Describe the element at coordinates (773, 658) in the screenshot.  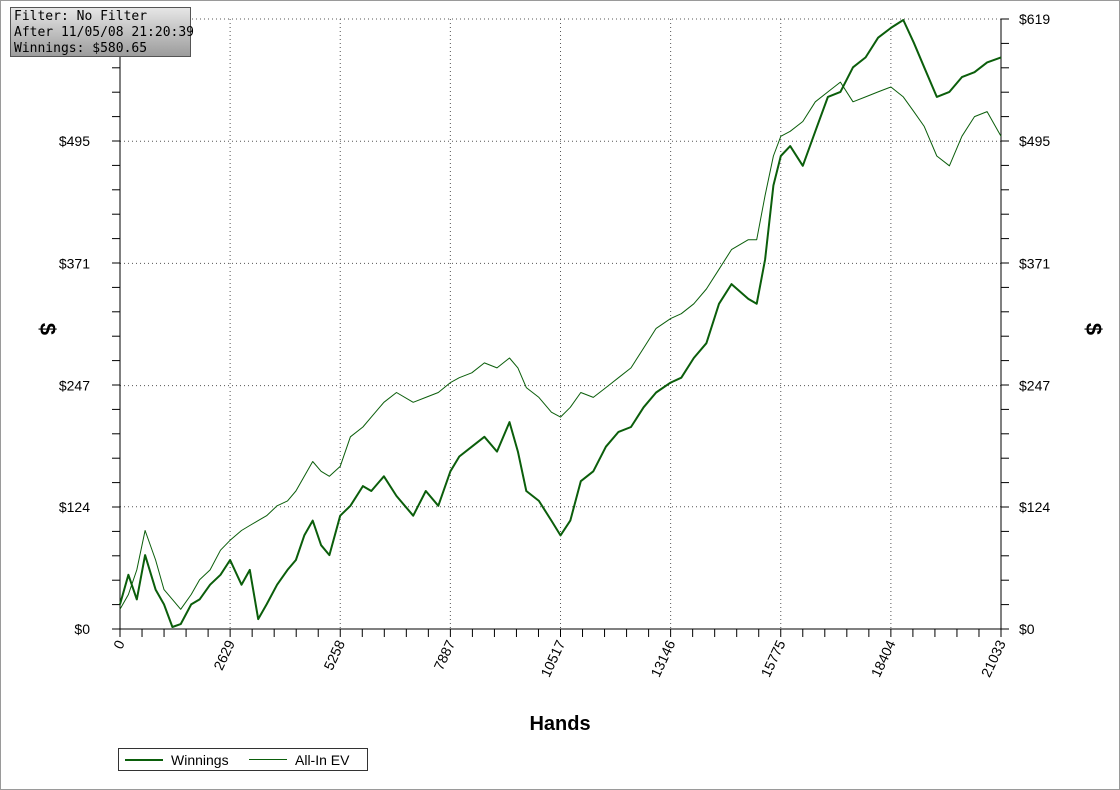
I see `x-tick-label: 15775` at that location.